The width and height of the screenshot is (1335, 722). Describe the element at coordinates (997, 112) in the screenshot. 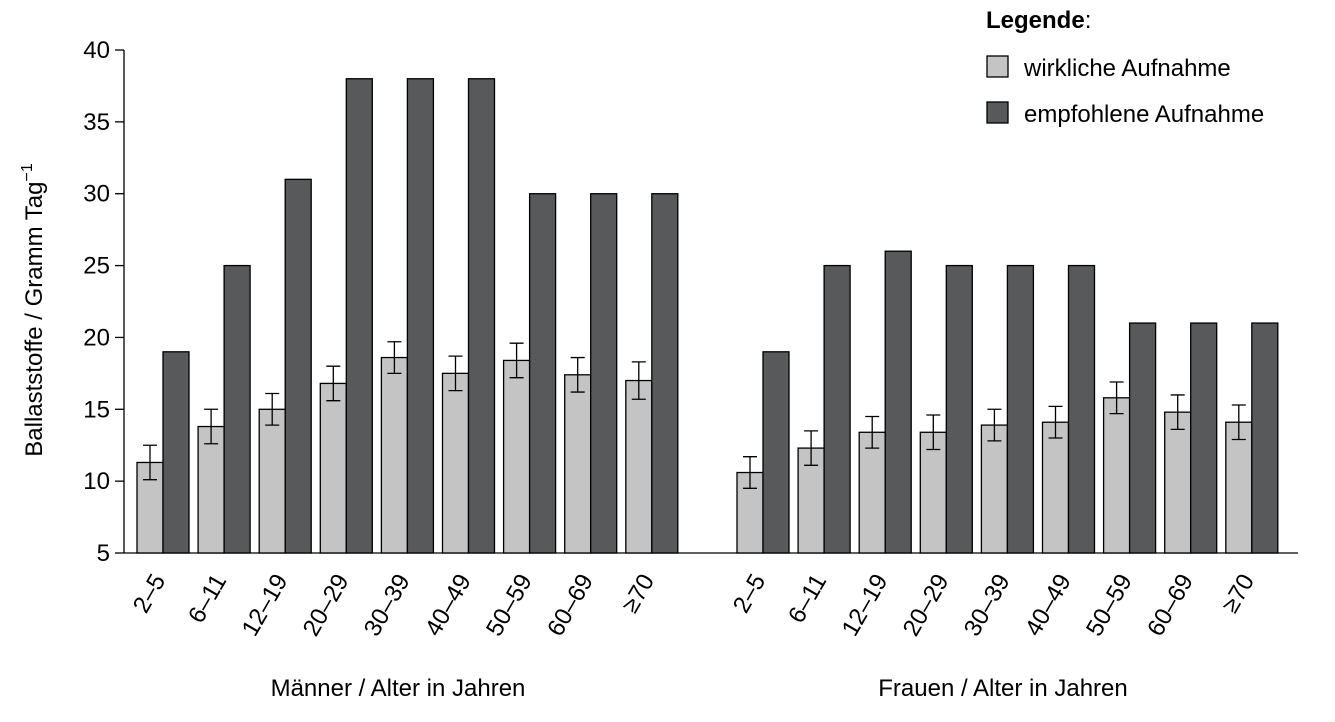

I see `legend-swatch-recommended` at that location.